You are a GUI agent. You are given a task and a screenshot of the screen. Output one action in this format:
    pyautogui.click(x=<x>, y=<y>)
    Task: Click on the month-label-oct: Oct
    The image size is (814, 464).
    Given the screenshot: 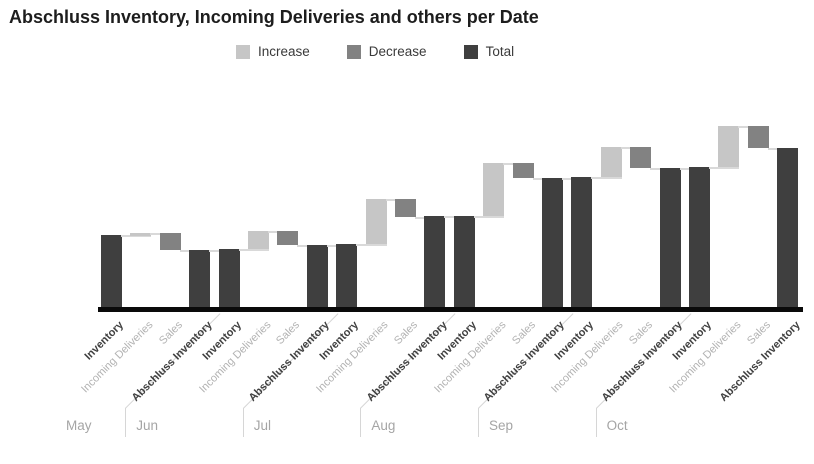 What is the action you would take?
    pyautogui.click(x=617, y=425)
    